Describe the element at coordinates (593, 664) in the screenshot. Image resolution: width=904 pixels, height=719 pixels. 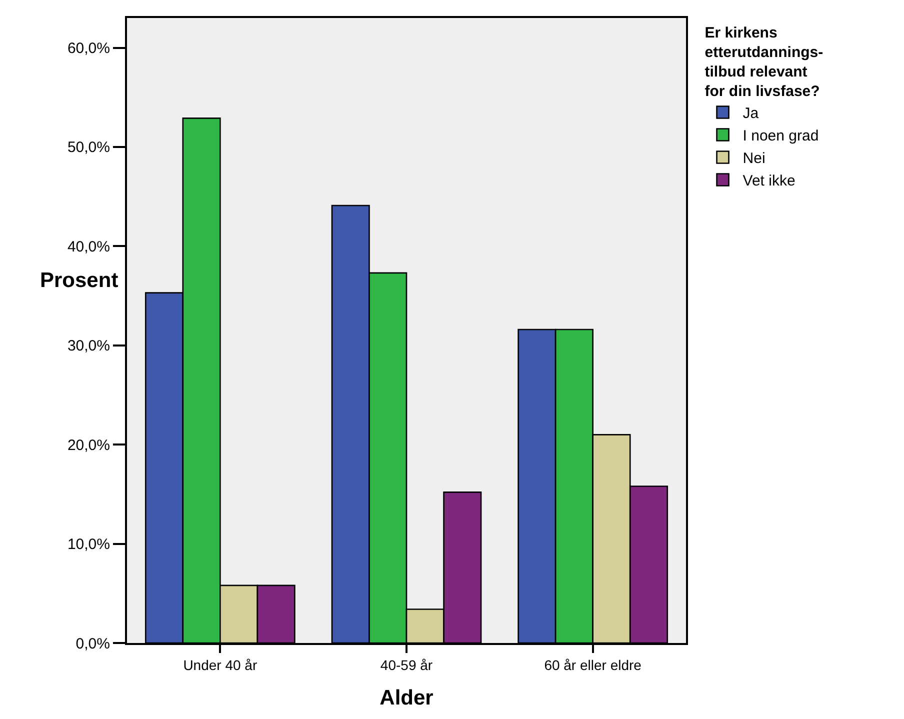
I see `x-tick-label: 60 år eller eldre` at that location.